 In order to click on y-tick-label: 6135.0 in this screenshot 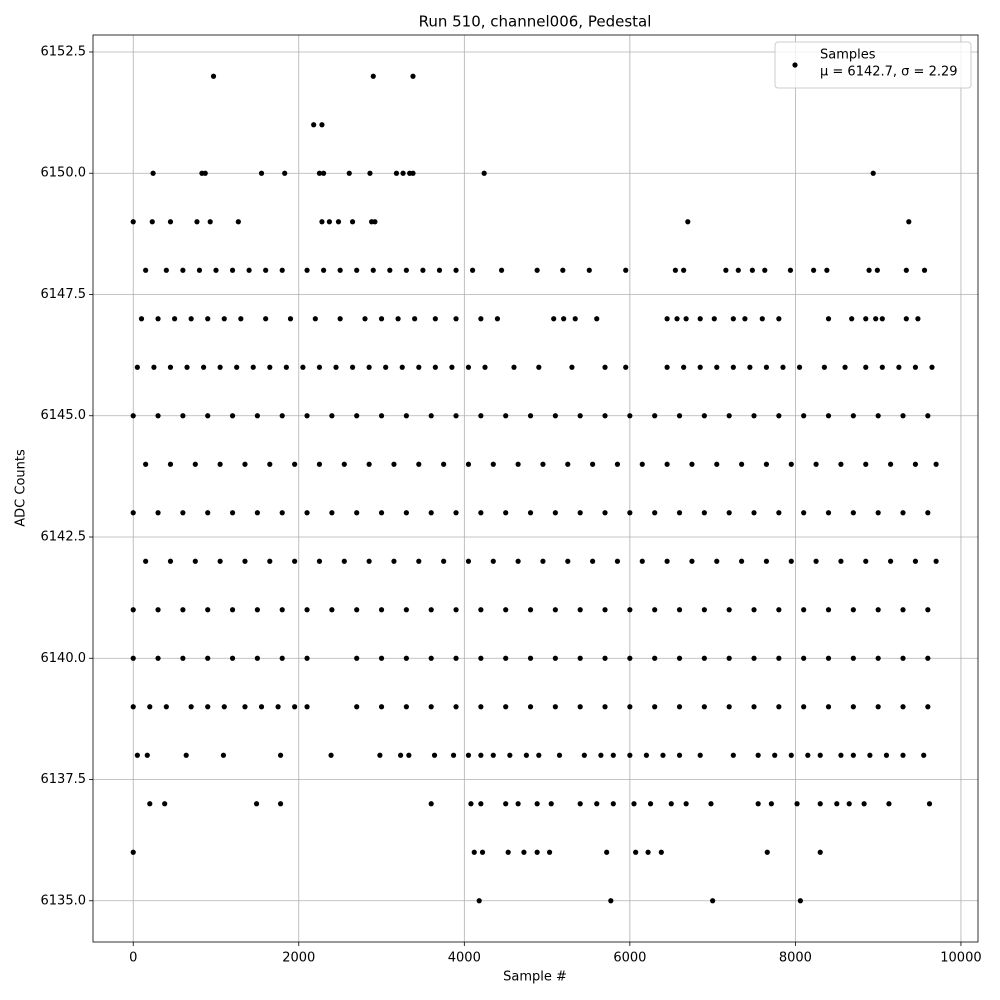, I will do `click(64, 900)`.